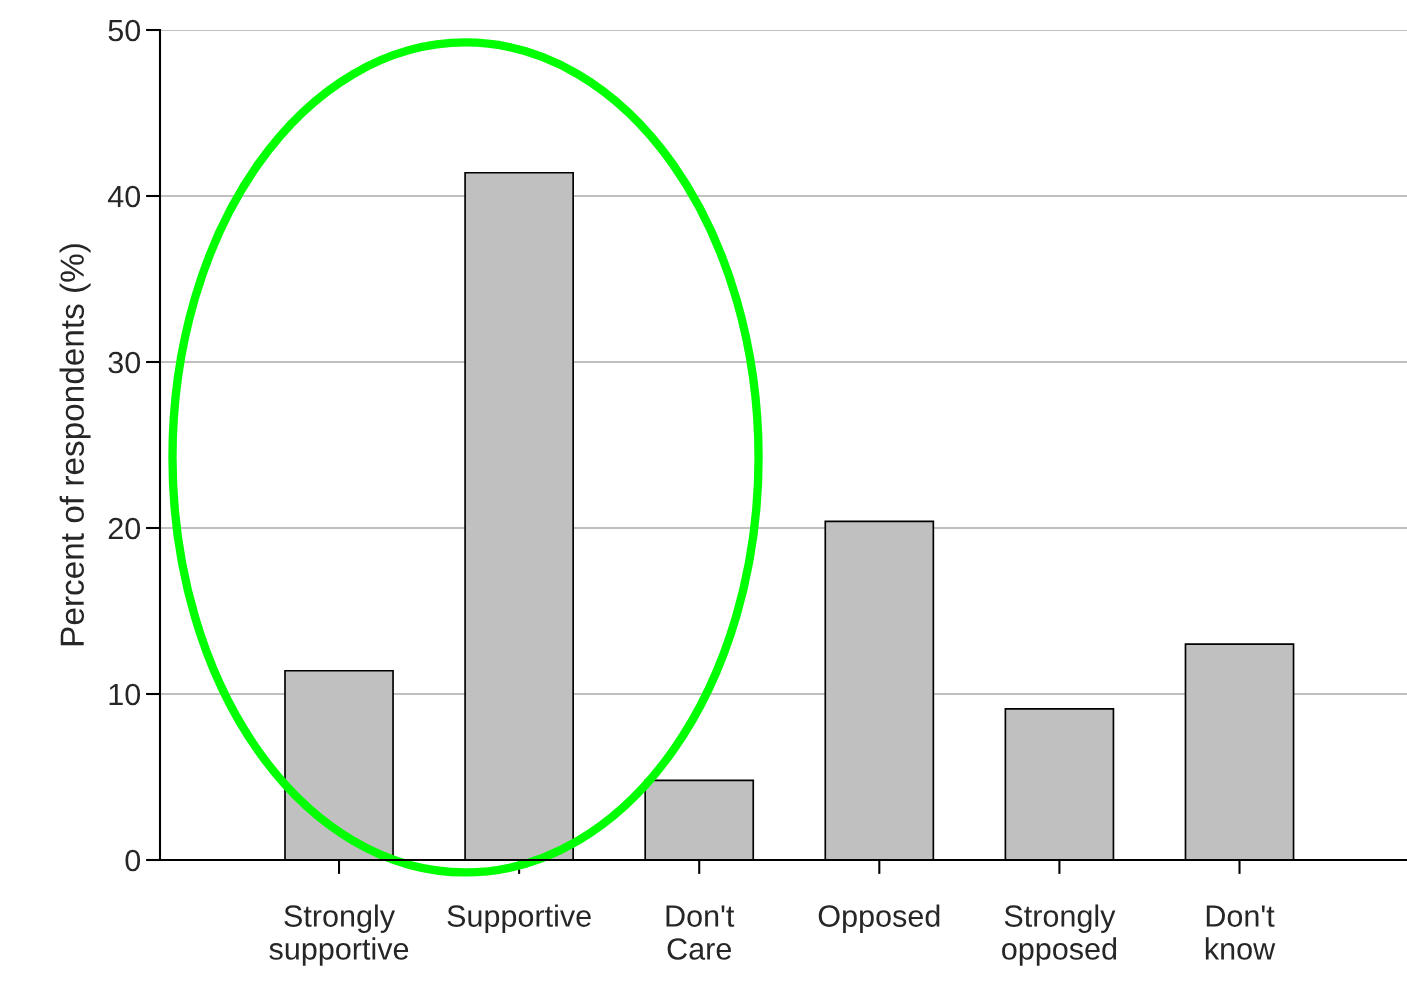 The height and width of the screenshot is (1005, 1407). I want to click on x-tick-label: Strongly supportive, so click(339, 935).